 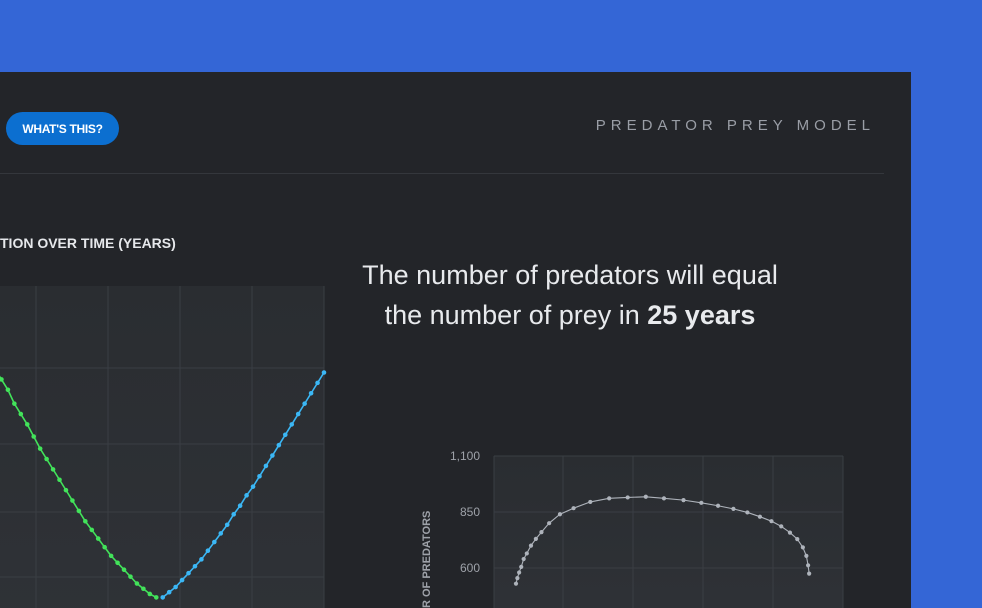 I want to click on predator-prey-phase-chart: 1,100 850 600 R OF PREDATORS, so click(x=632, y=528).